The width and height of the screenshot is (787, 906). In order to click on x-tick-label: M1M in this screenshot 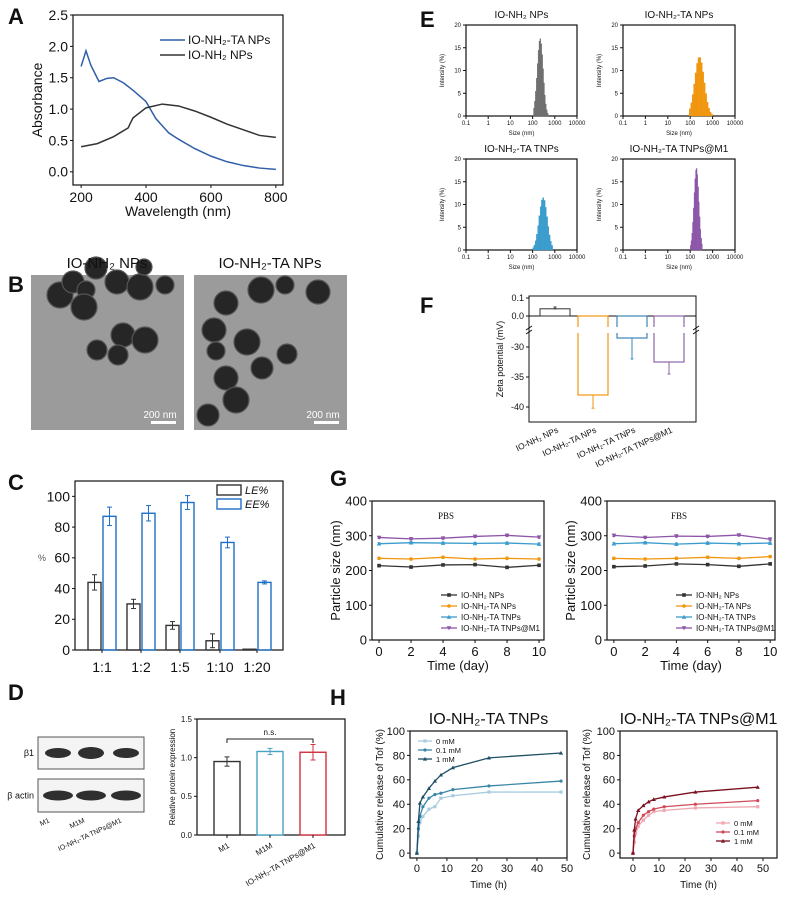, I will do `click(264, 849)`.